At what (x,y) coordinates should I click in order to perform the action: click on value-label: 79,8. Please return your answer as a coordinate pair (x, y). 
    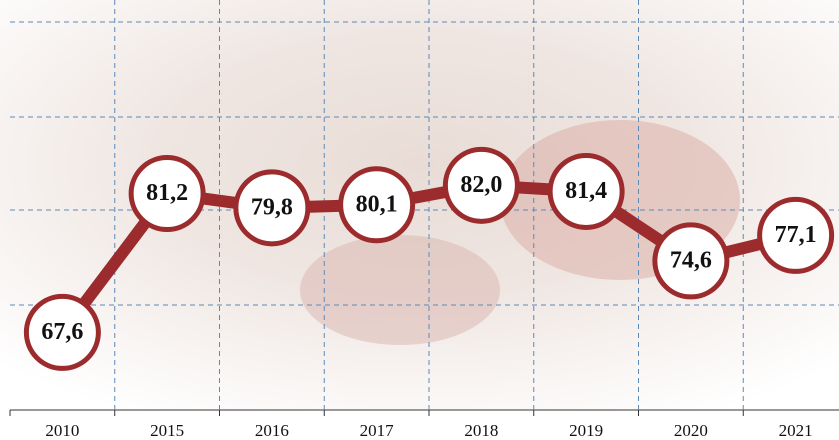
    Looking at the image, I should click on (272, 207).